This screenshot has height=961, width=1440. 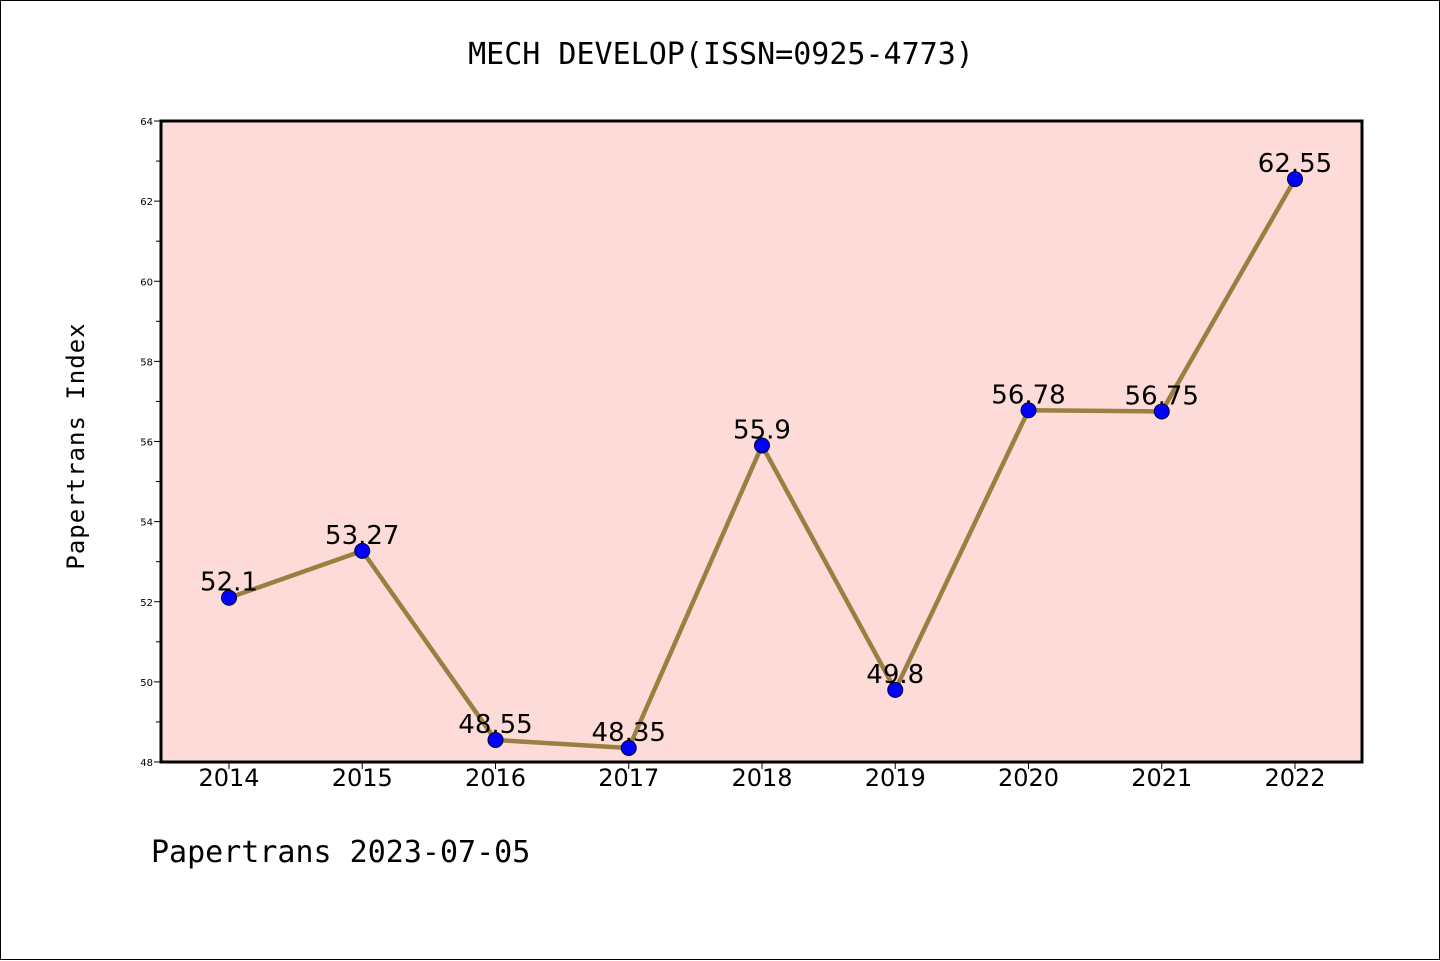 What do you see at coordinates (895, 675) in the screenshot?
I see `data-label: 49.8` at bounding box center [895, 675].